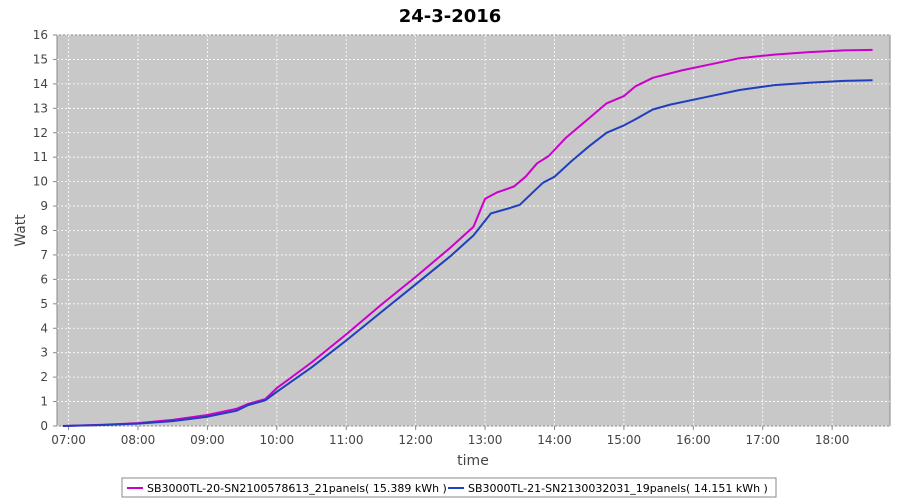 Image resolution: width=900 pixels, height=500 pixels. I want to click on x-tick-label: 09:00, so click(207, 440).